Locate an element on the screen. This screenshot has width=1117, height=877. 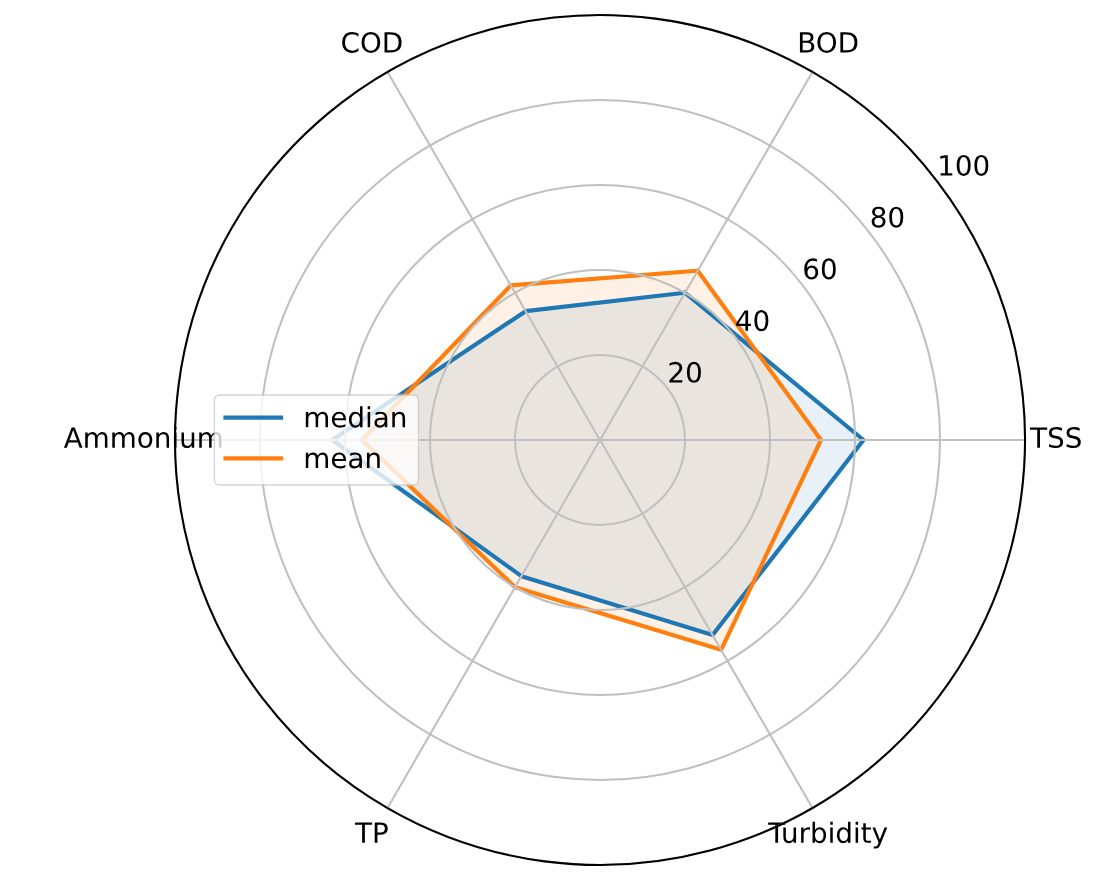
y-tick-label: 60 is located at coordinates (820, 269).